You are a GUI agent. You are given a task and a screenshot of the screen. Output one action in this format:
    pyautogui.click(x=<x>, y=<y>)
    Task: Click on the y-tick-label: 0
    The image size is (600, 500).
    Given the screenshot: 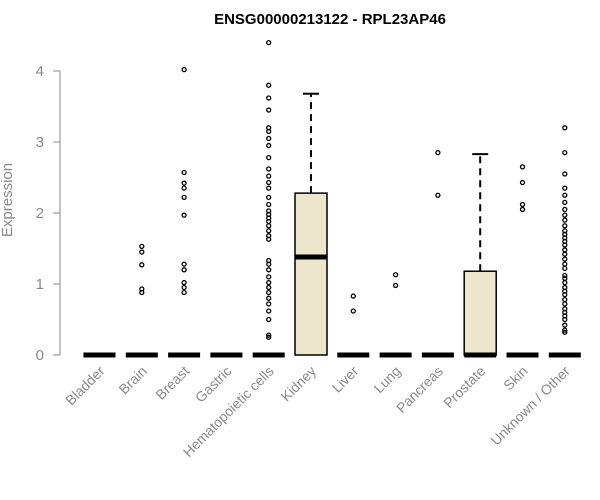 What is the action you would take?
    pyautogui.click(x=40, y=355)
    